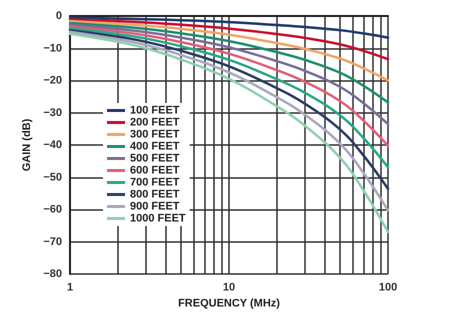 The image size is (458, 324). What do you see at coordinates (155, 146) in the screenshot?
I see `legend-label: 400 FEET` at bounding box center [155, 146].